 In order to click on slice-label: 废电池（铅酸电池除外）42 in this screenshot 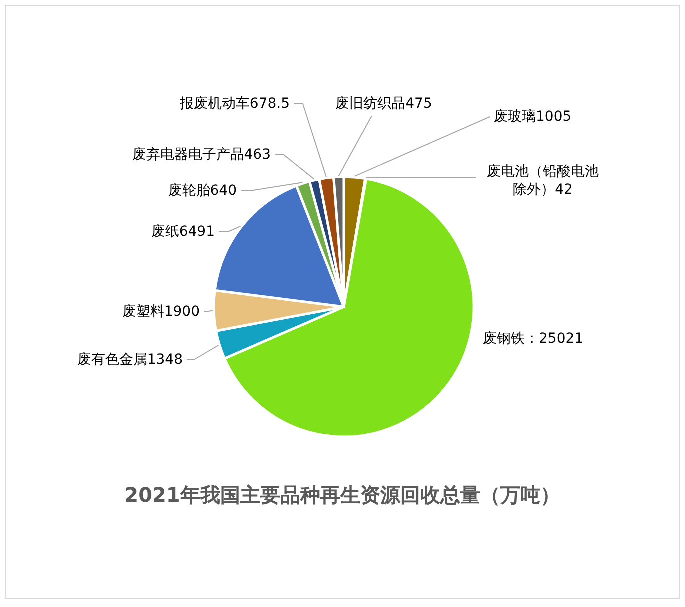, I will do `click(543, 181)`.